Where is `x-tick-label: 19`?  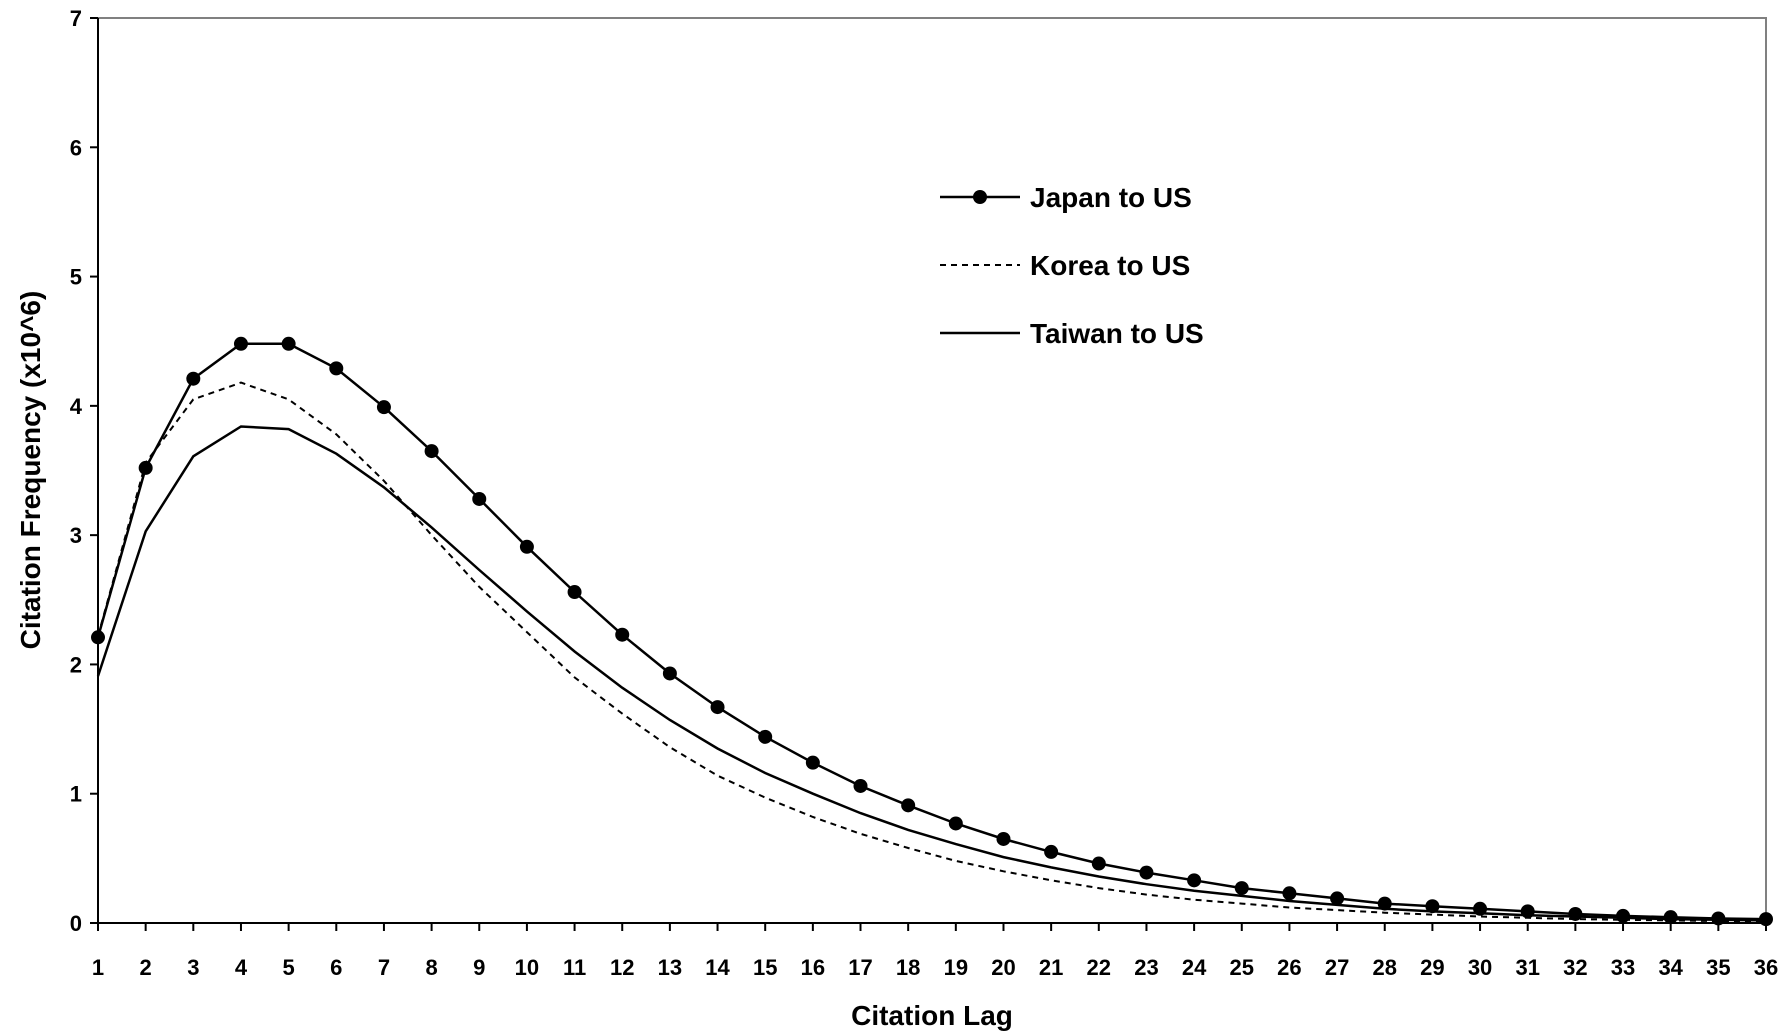
x-tick-label: 19 is located at coordinates (956, 967).